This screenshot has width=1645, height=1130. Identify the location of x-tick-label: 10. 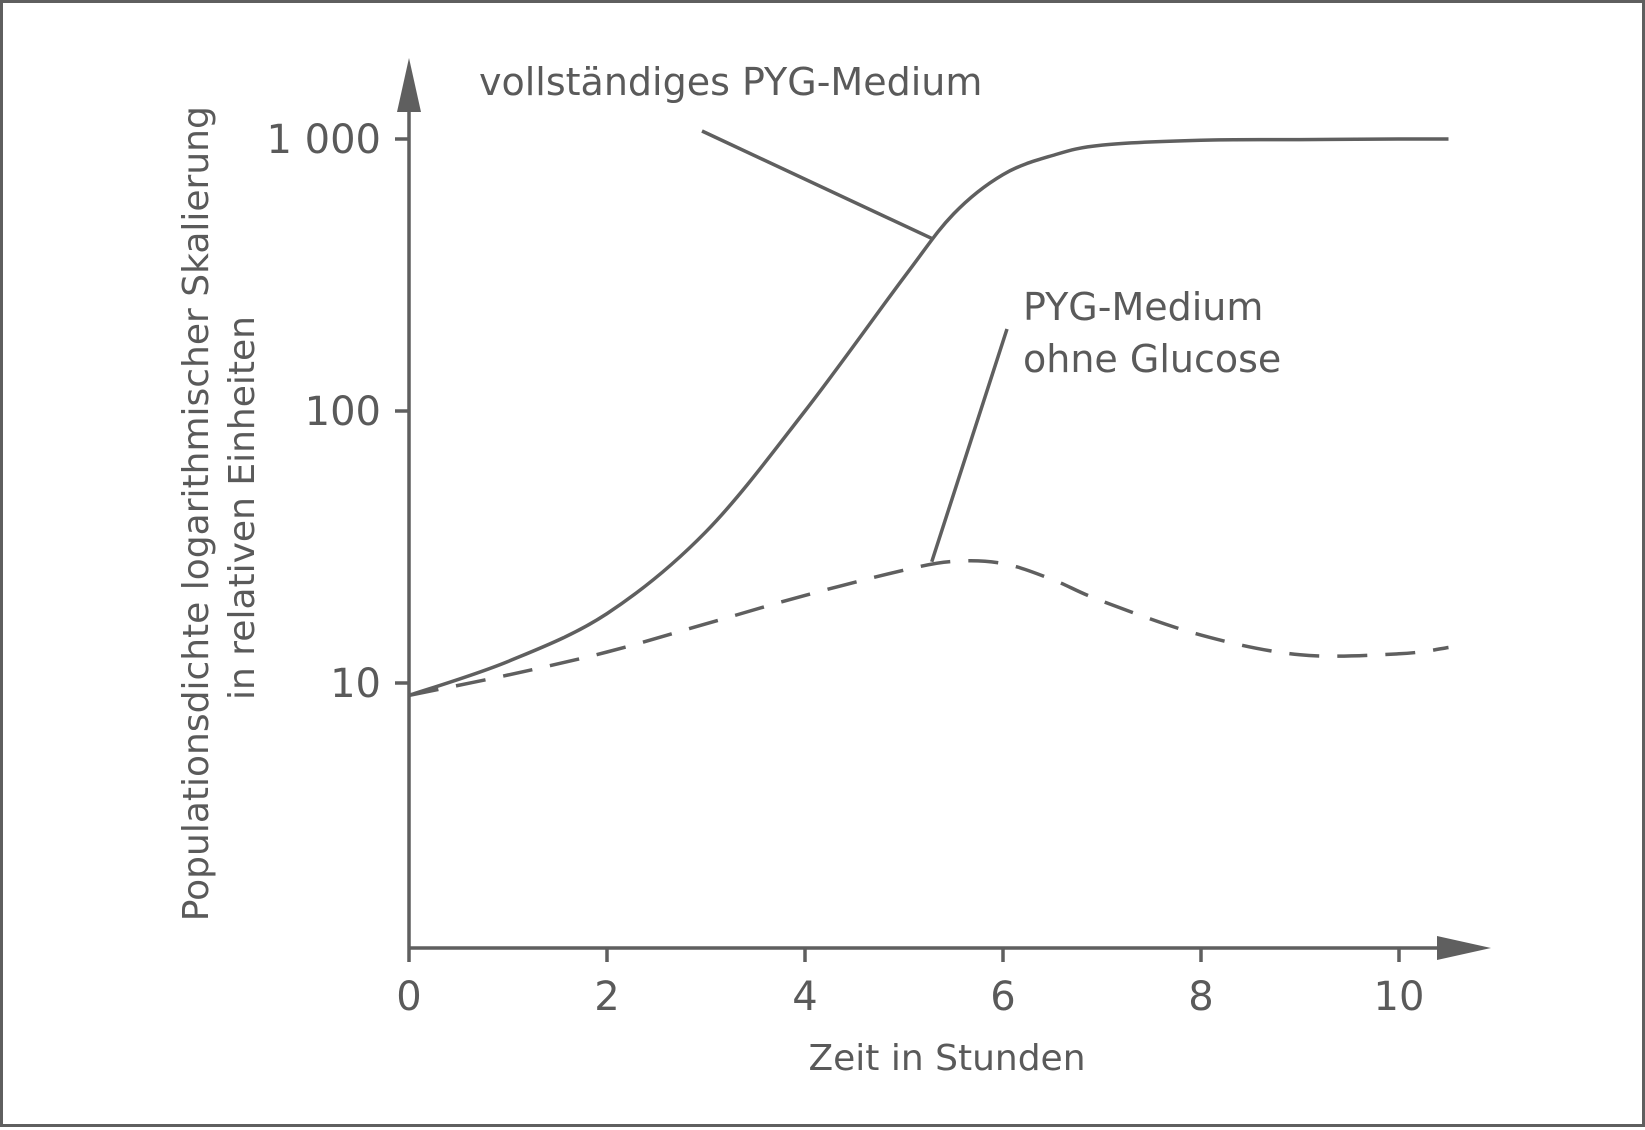
(1399, 997).